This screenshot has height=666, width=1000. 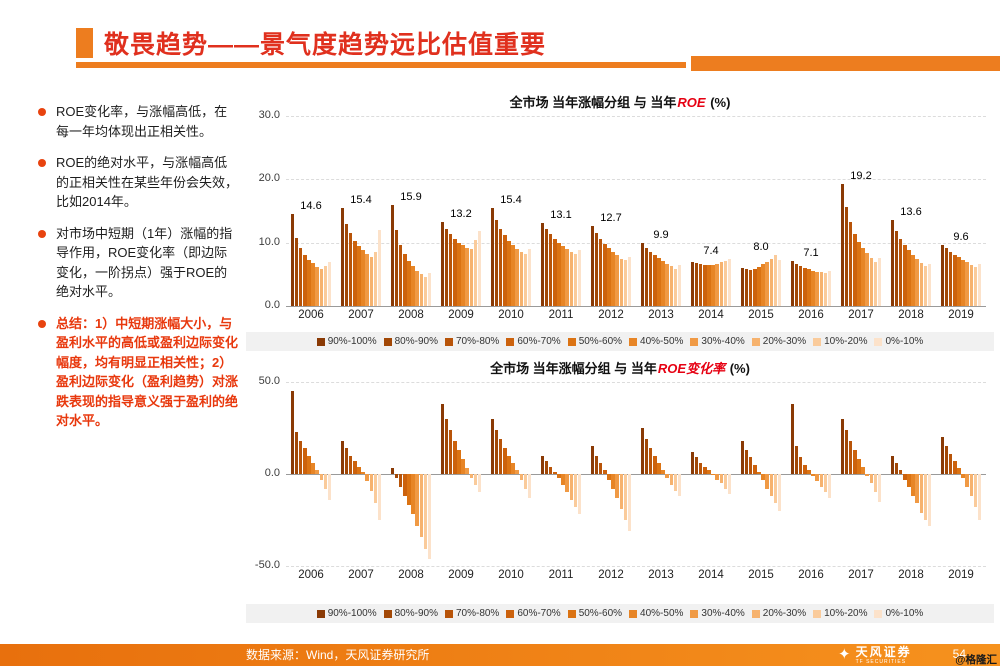 What do you see at coordinates (269, 178) in the screenshot?
I see `y-axis-label: 20.0` at bounding box center [269, 178].